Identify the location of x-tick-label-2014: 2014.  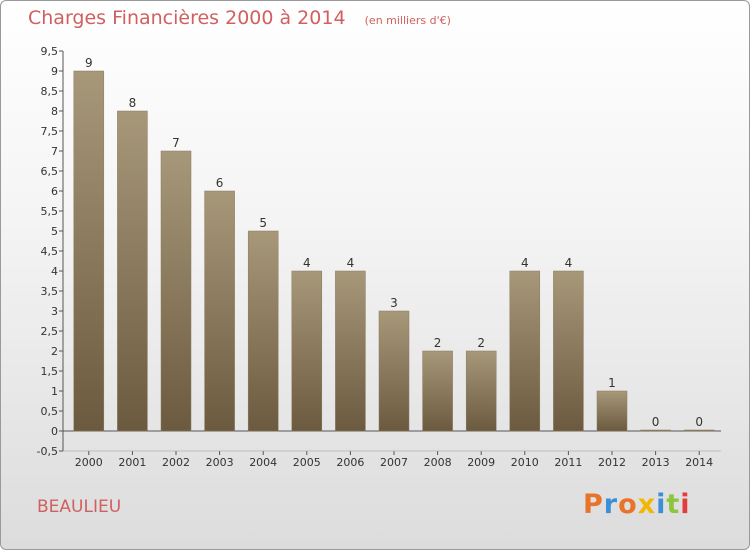
(699, 462).